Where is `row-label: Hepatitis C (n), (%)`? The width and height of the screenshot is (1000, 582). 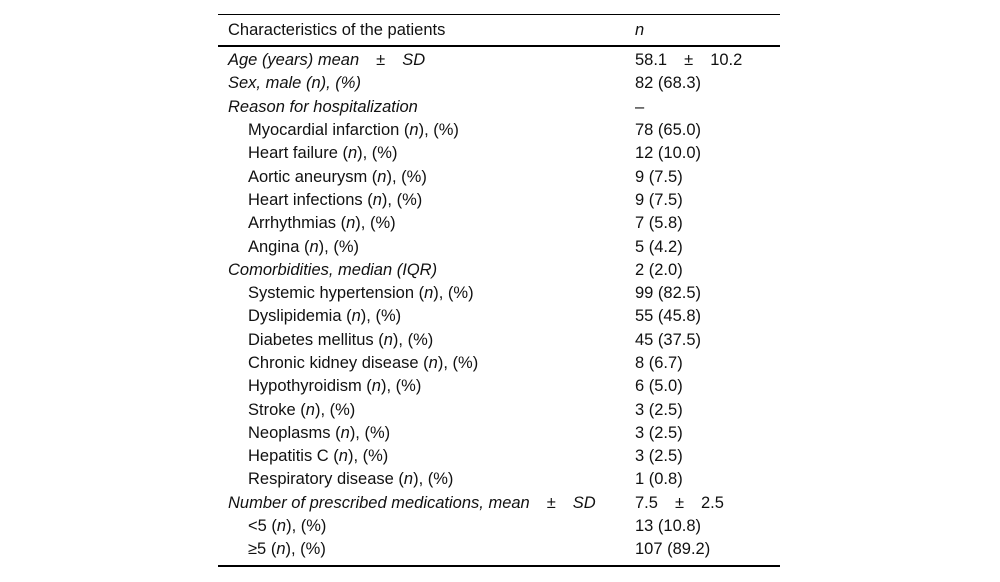 row-label: Hepatitis C (n), (%) is located at coordinates (426, 456).